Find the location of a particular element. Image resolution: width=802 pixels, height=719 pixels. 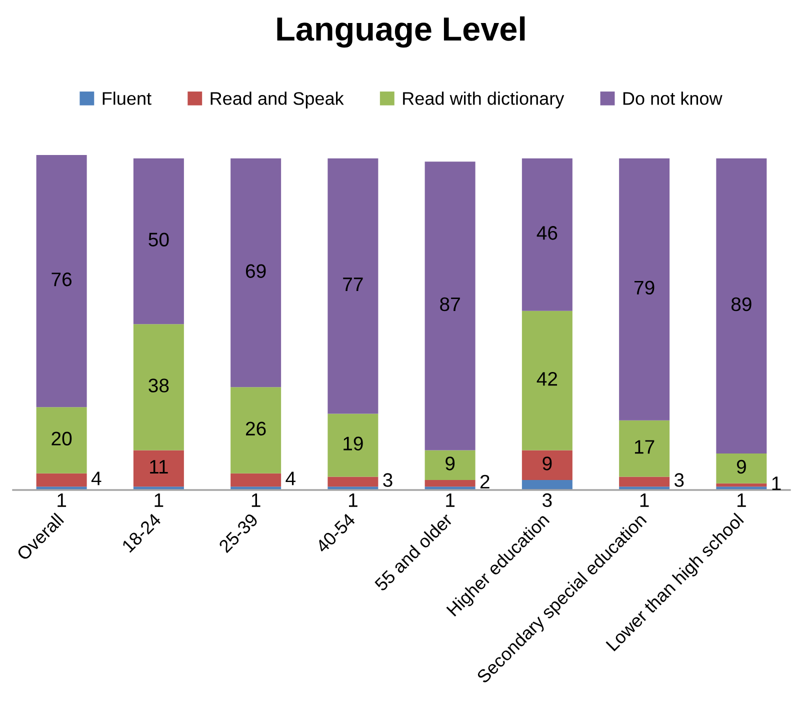

legend-label: Read and Speak is located at coordinates (277, 100).